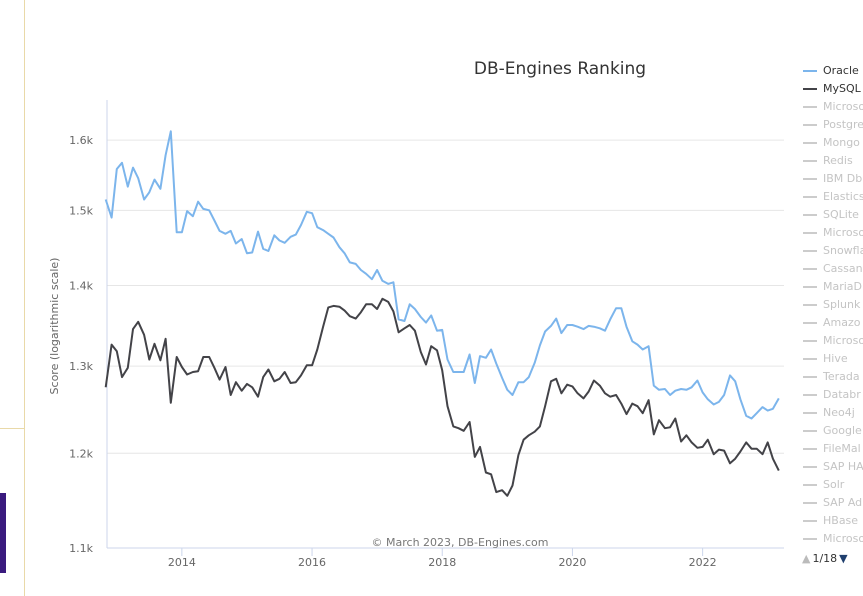  I want to click on legend-label: Solr, so click(834, 484).